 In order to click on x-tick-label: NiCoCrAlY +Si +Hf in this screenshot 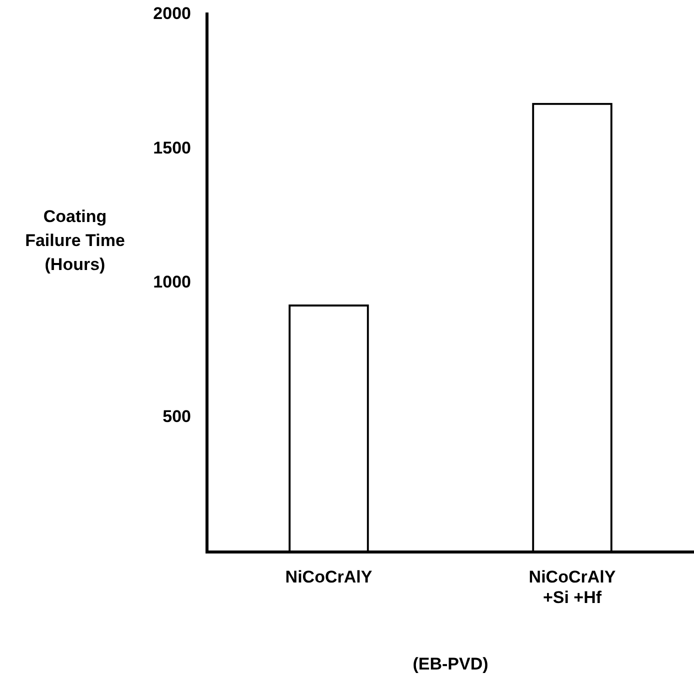, I will do `click(572, 588)`.